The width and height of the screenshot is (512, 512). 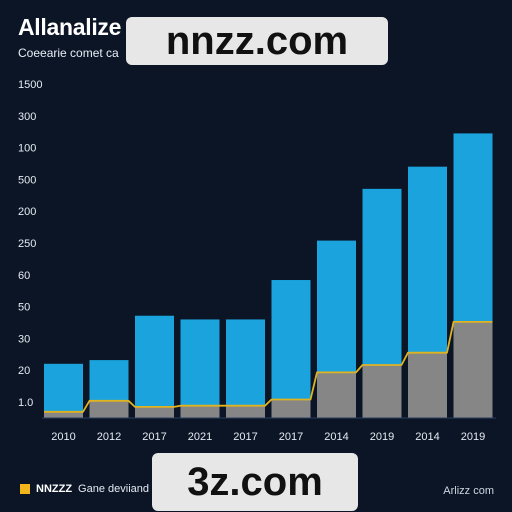 What do you see at coordinates (113, 489) in the screenshot?
I see `legend-text: Gane deviiand` at bounding box center [113, 489].